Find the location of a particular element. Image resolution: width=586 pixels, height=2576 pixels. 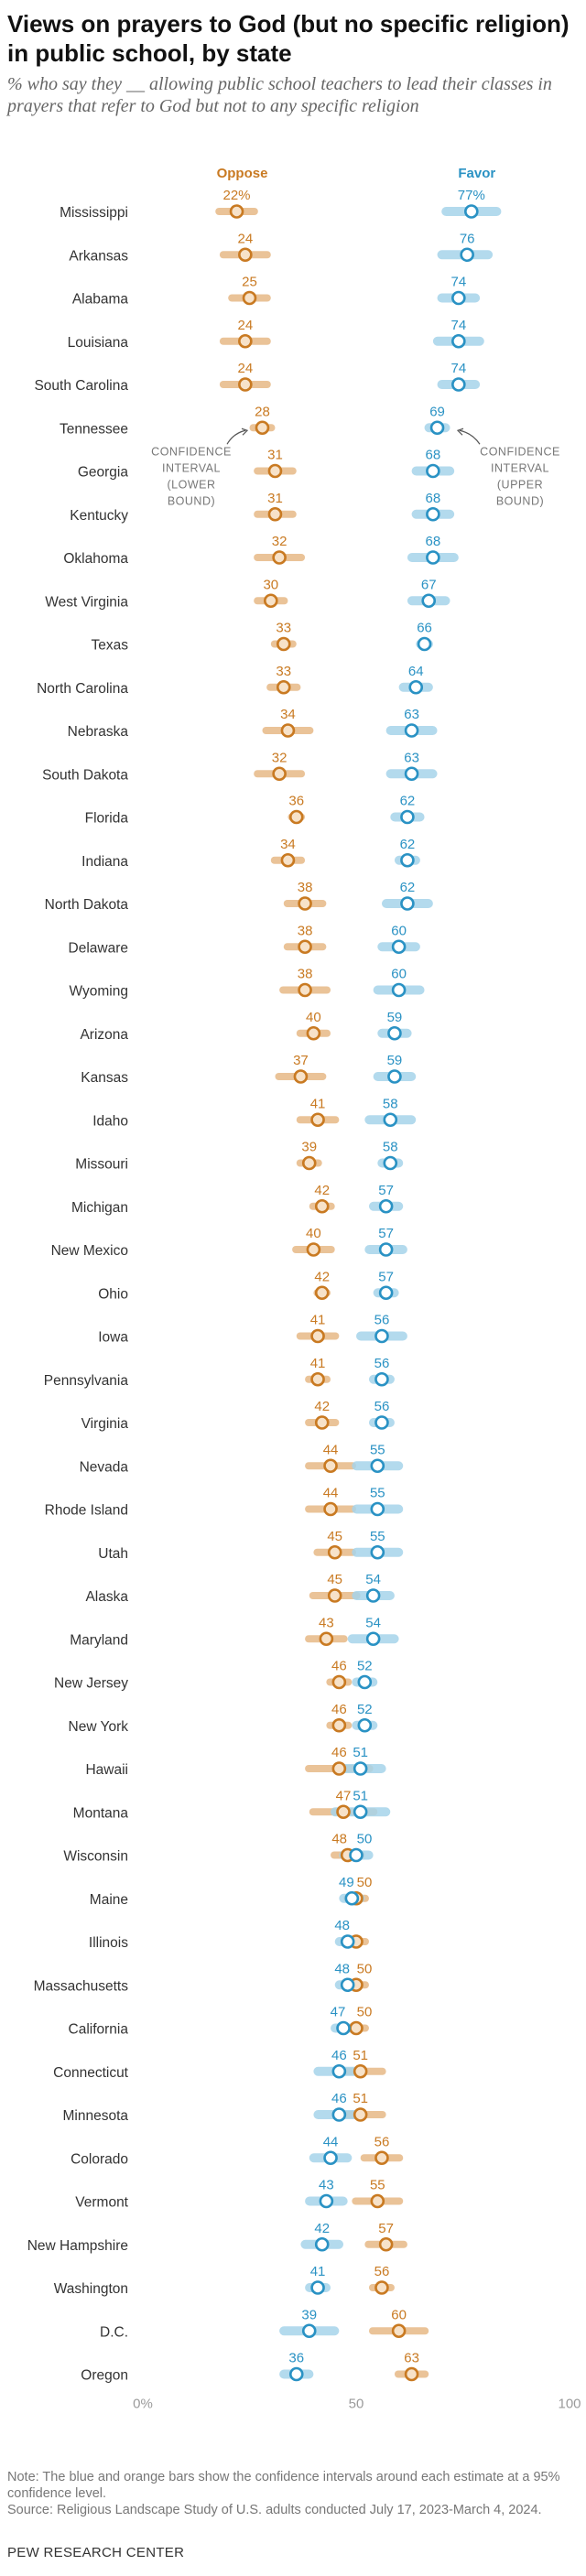

favor-value-label: 66 is located at coordinates (424, 629).